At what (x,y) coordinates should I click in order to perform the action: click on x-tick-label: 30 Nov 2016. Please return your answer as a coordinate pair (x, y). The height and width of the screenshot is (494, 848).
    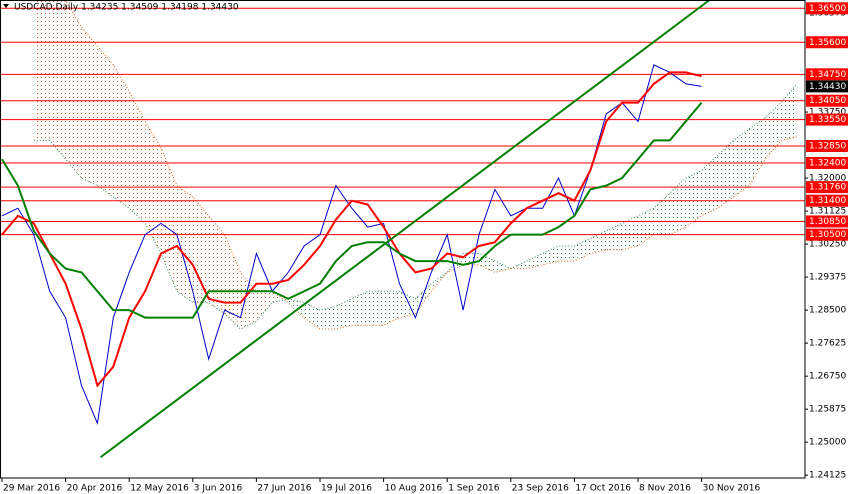
    Looking at the image, I should click on (732, 489).